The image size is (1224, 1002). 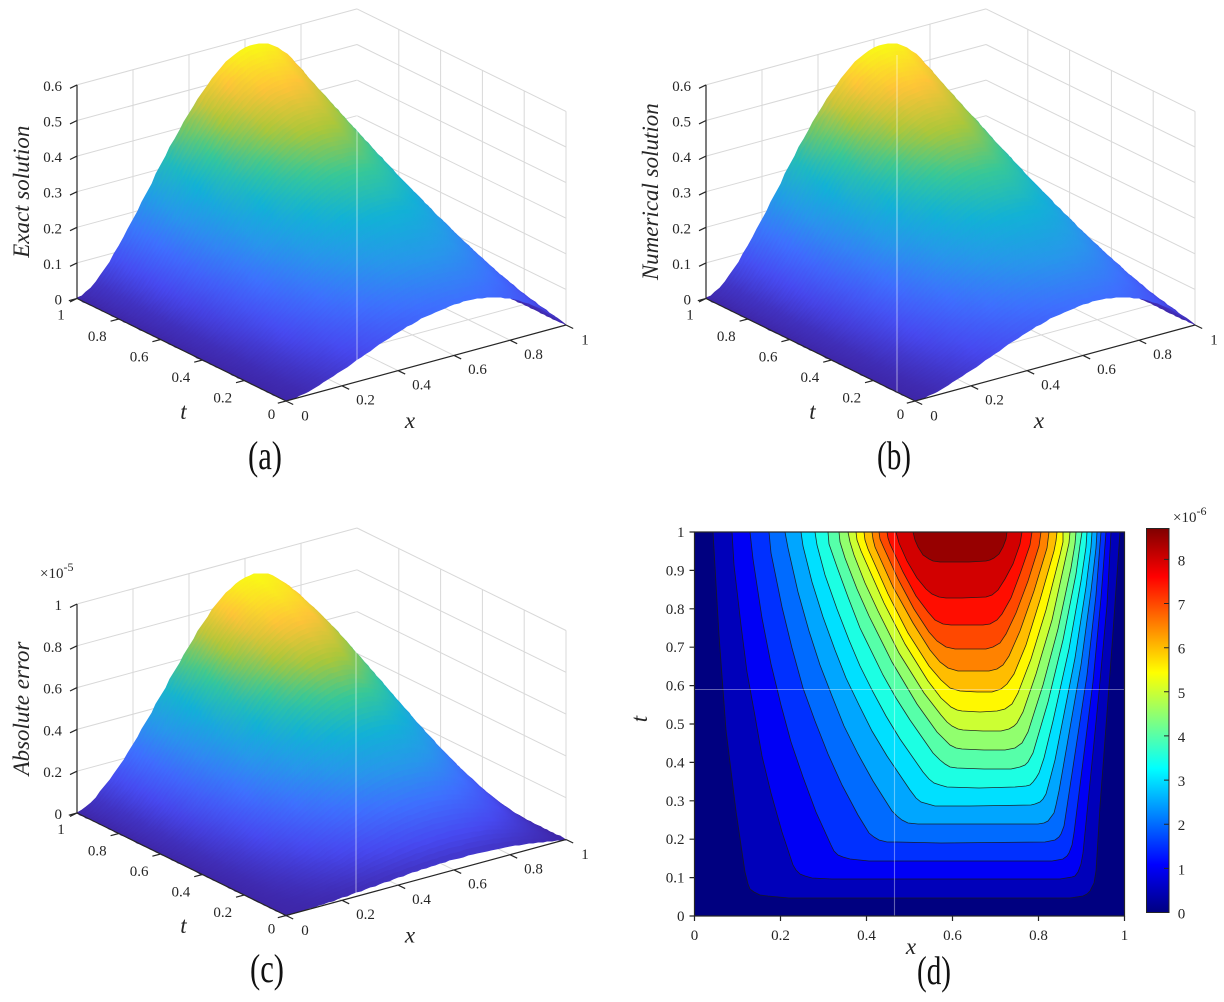 What do you see at coordinates (21, 192) in the screenshot?
I see `svg-text: Exact solution` at bounding box center [21, 192].